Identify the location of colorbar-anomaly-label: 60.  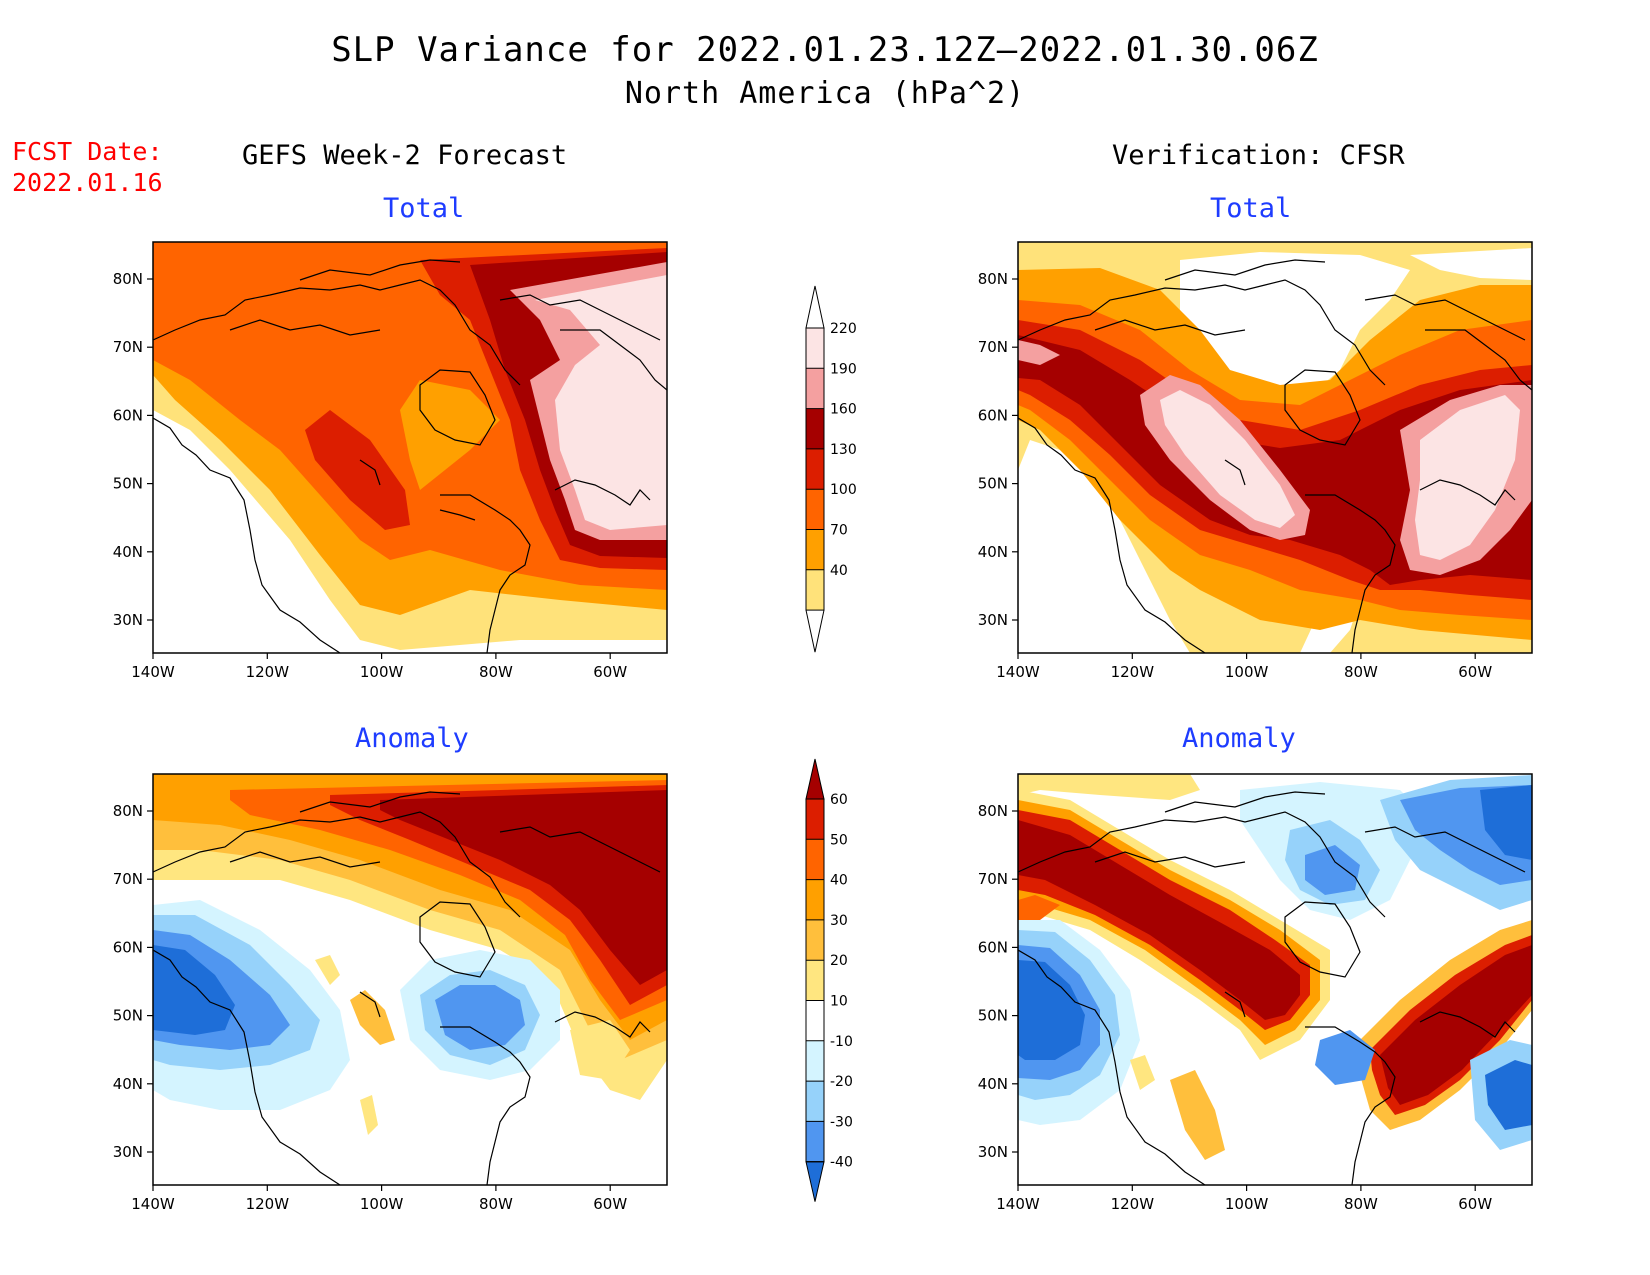
(839, 800).